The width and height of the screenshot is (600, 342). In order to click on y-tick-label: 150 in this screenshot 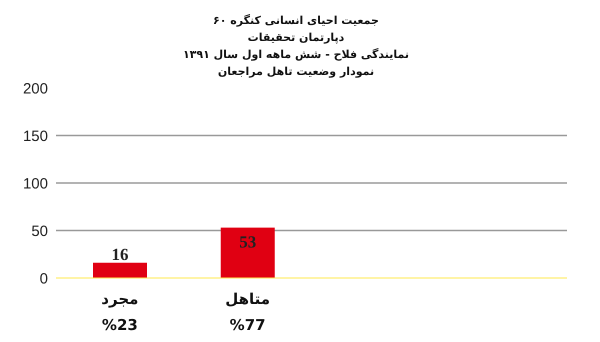, I will do `click(35, 136)`.